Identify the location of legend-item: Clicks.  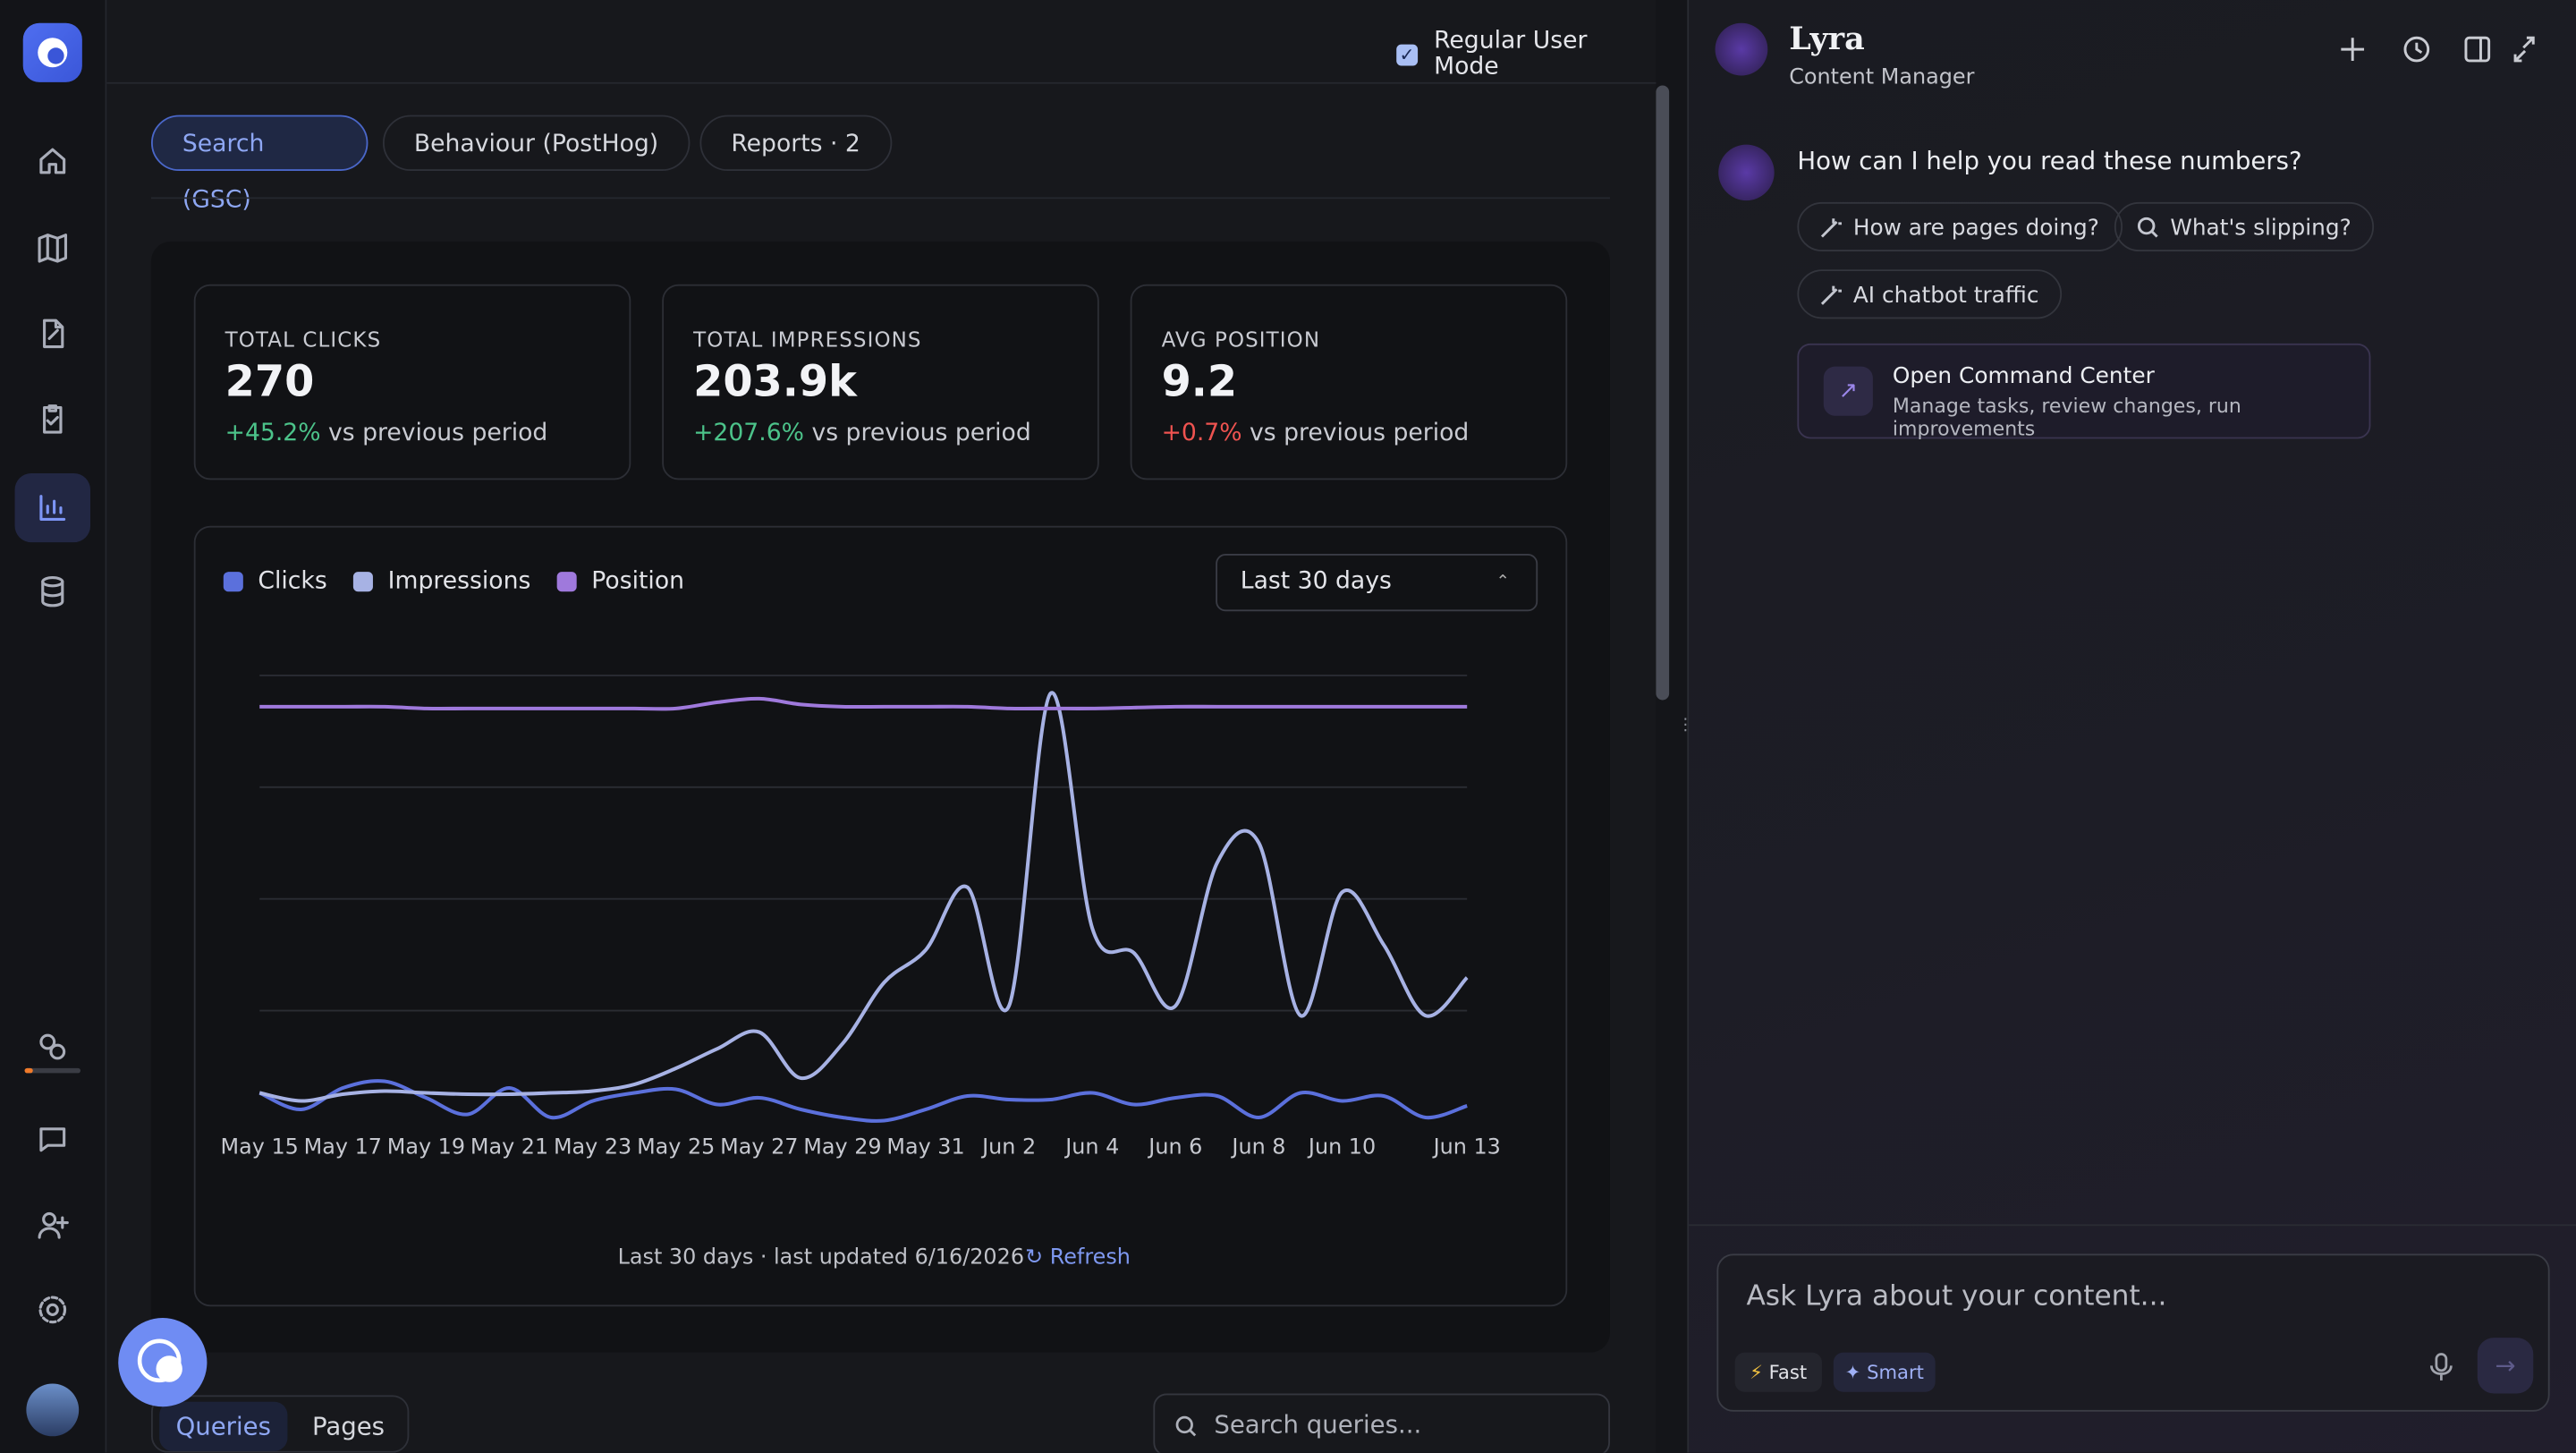
(275, 581).